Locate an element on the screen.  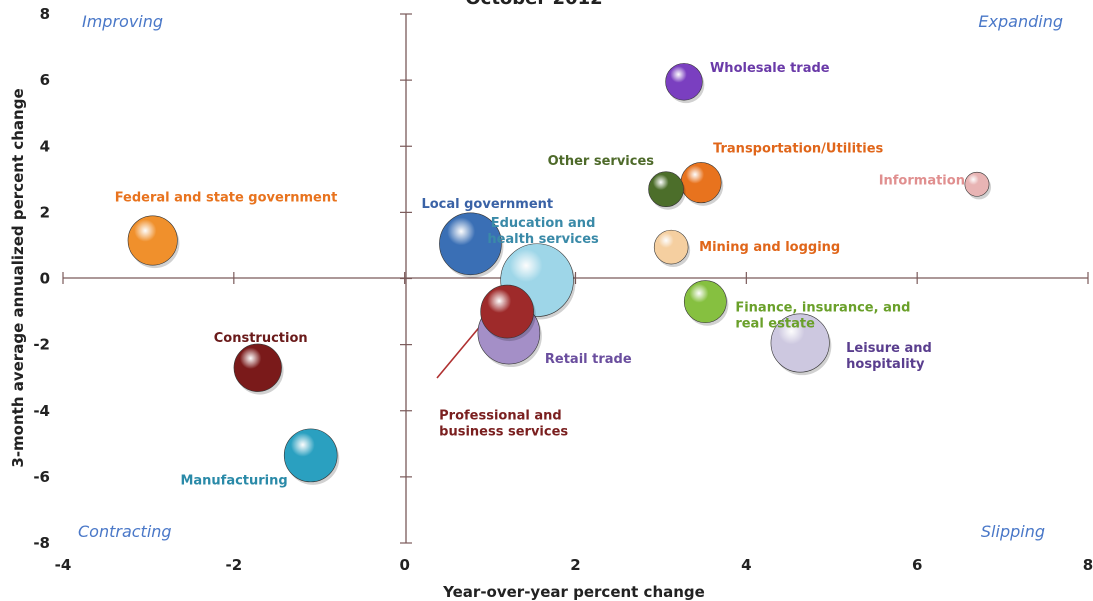
y-tick-label: -2 is located at coordinates (41, 345).